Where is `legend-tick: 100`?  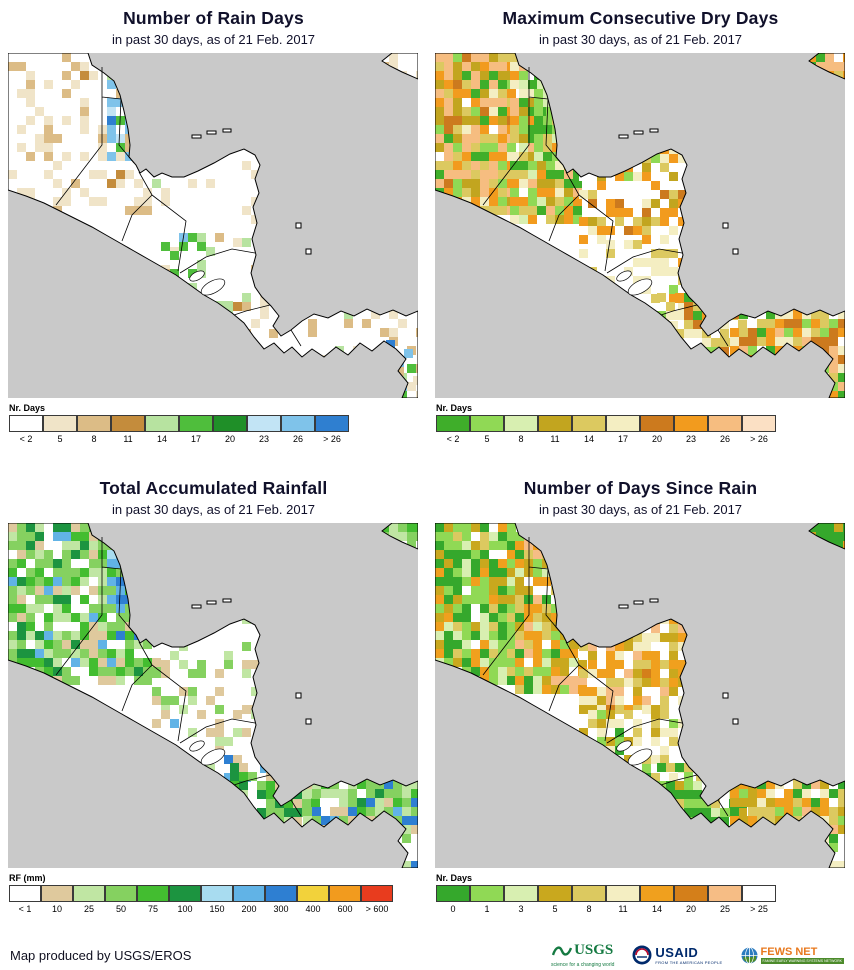 legend-tick: 100 is located at coordinates (185, 909).